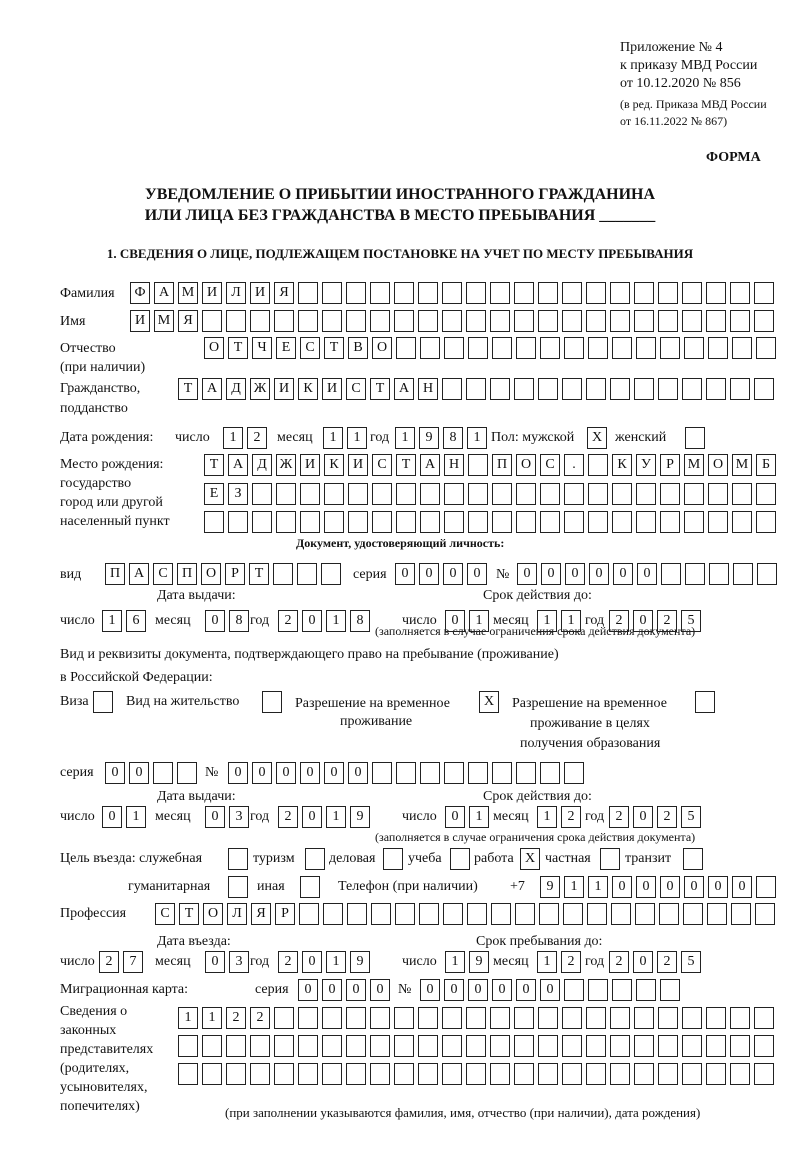 This screenshot has height=1163, width=800. Describe the element at coordinates (285, 914) in the screenshot. I see `profession-box: Р` at that location.